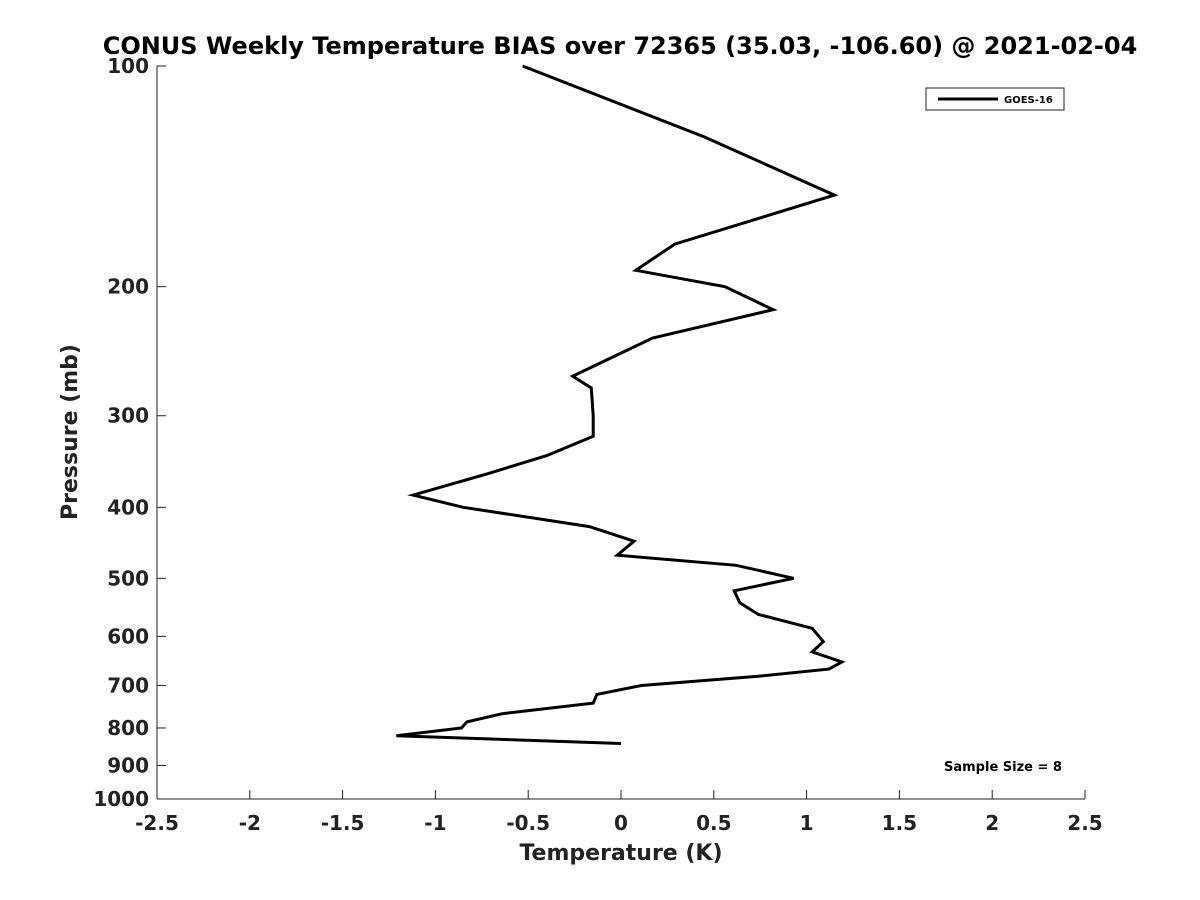 The width and height of the screenshot is (1200, 900). Describe the element at coordinates (899, 823) in the screenshot. I see `x-tick-label: 1.5` at that location.